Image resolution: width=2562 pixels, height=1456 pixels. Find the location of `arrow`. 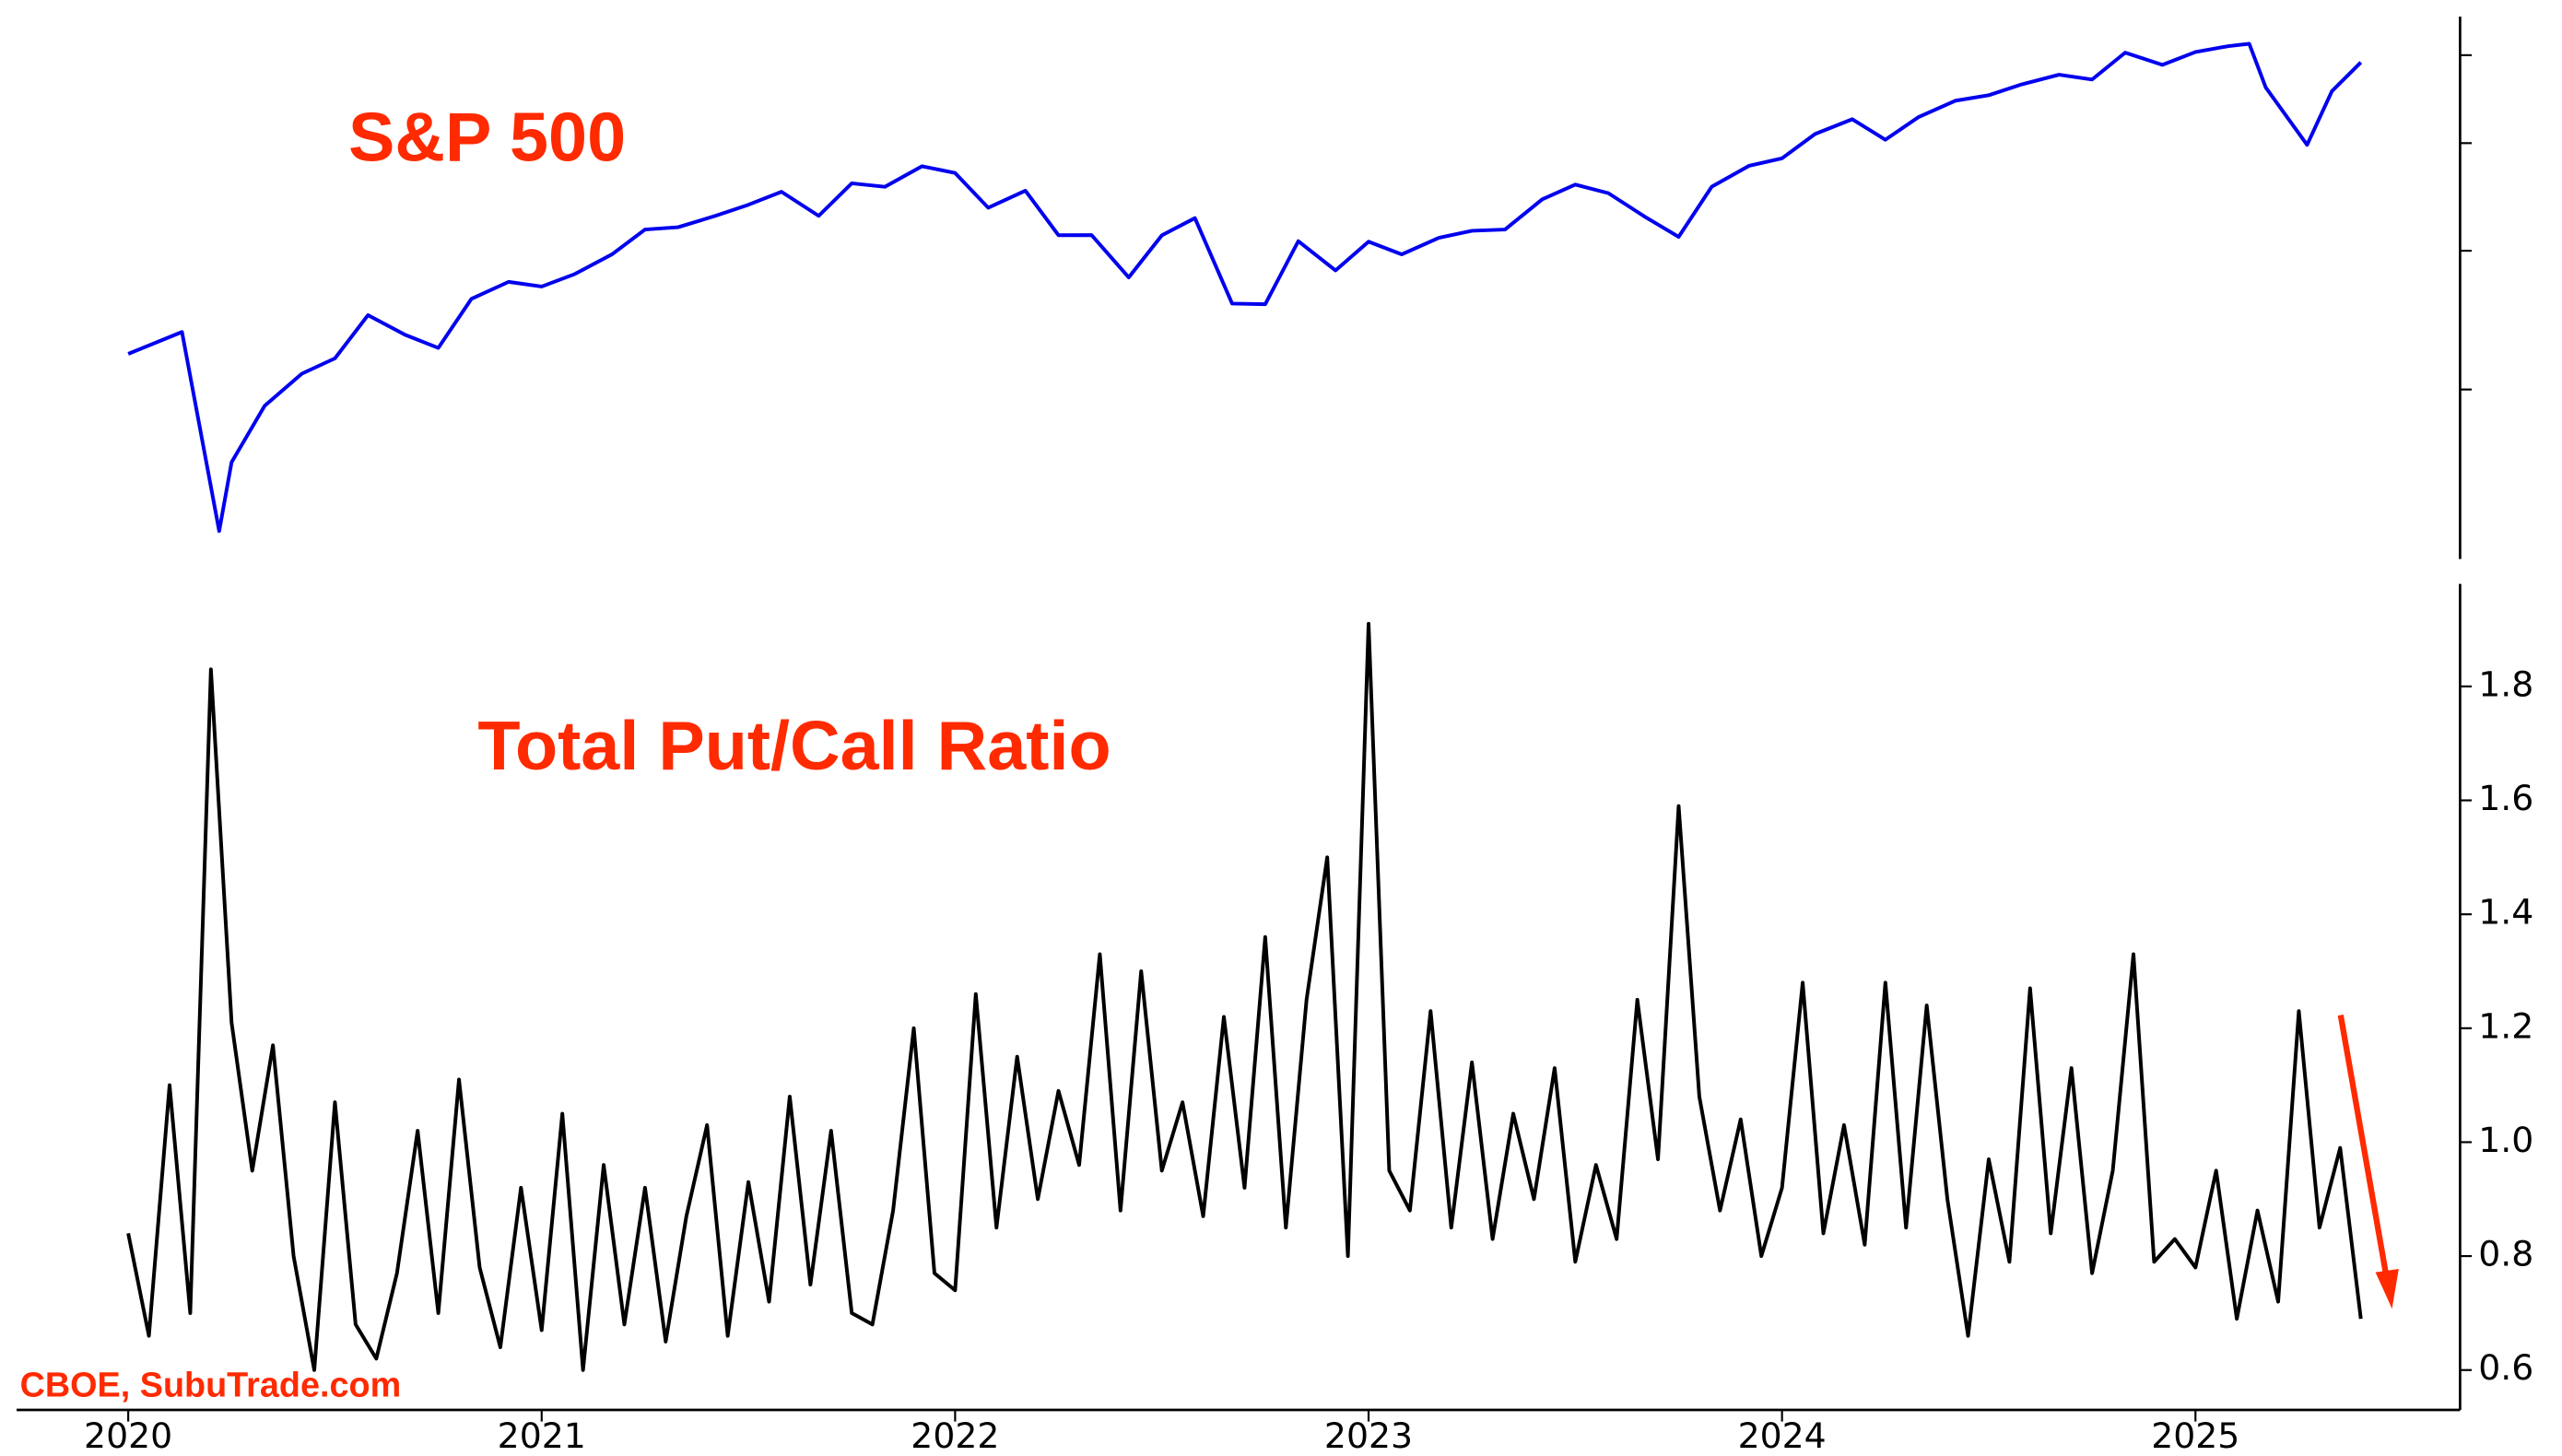

arrow is located at coordinates (2368, 1162).